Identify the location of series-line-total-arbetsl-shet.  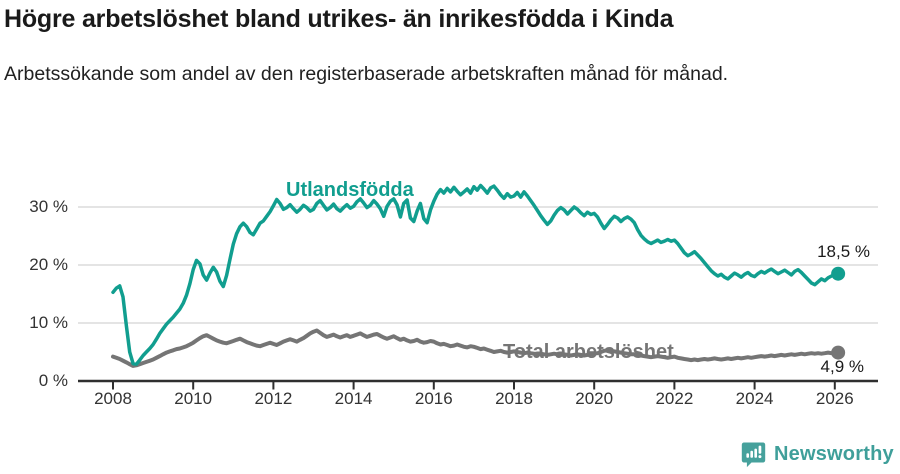
(476, 348).